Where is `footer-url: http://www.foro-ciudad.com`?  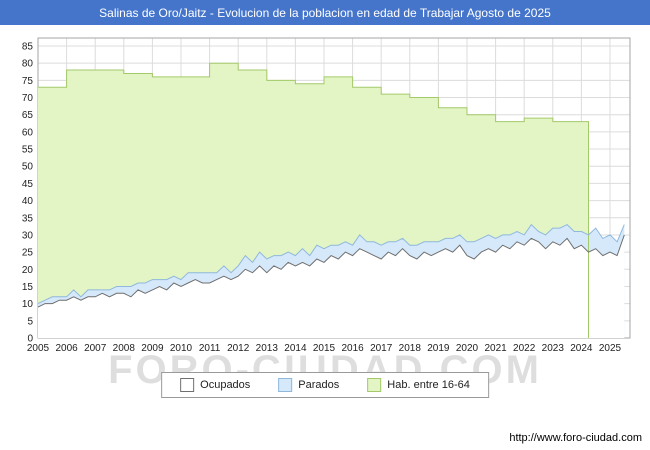 footer-url: http://www.foro-ciudad.com is located at coordinates (575, 438).